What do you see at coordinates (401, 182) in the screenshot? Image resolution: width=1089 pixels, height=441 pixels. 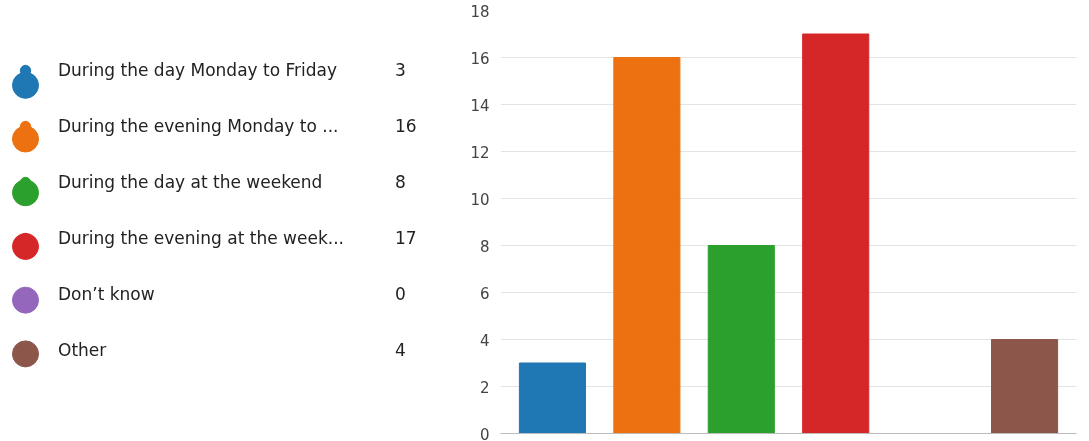 I see `text: 8` at bounding box center [401, 182].